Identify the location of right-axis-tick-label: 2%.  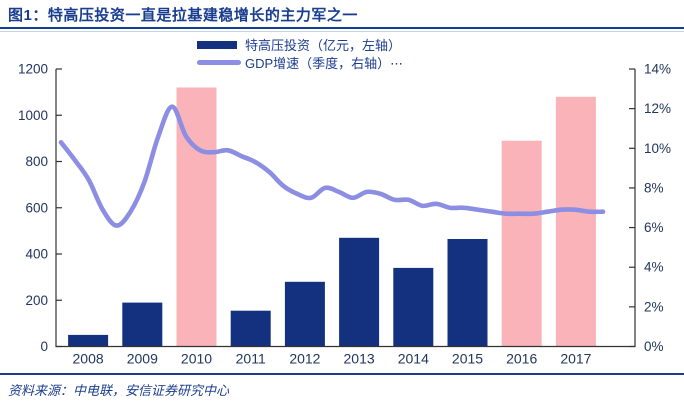
(654, 306).